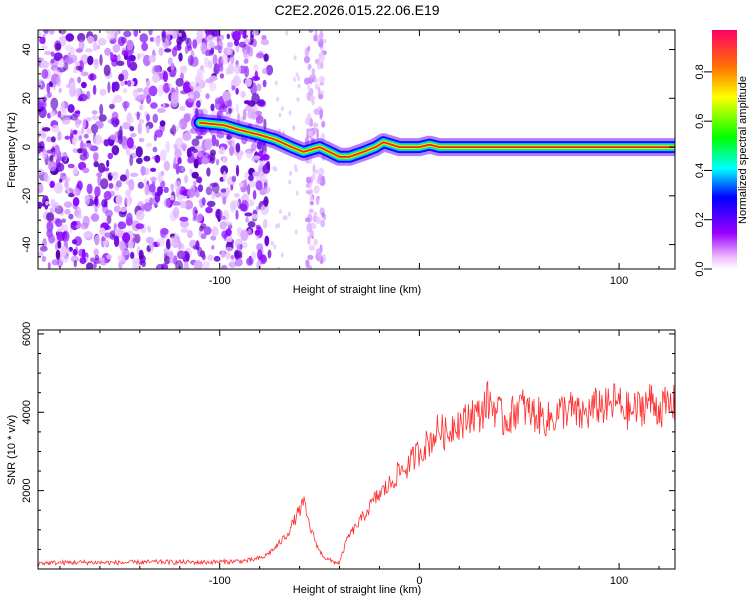  I want to click on y-tick-label: 20, so click(27, 98).